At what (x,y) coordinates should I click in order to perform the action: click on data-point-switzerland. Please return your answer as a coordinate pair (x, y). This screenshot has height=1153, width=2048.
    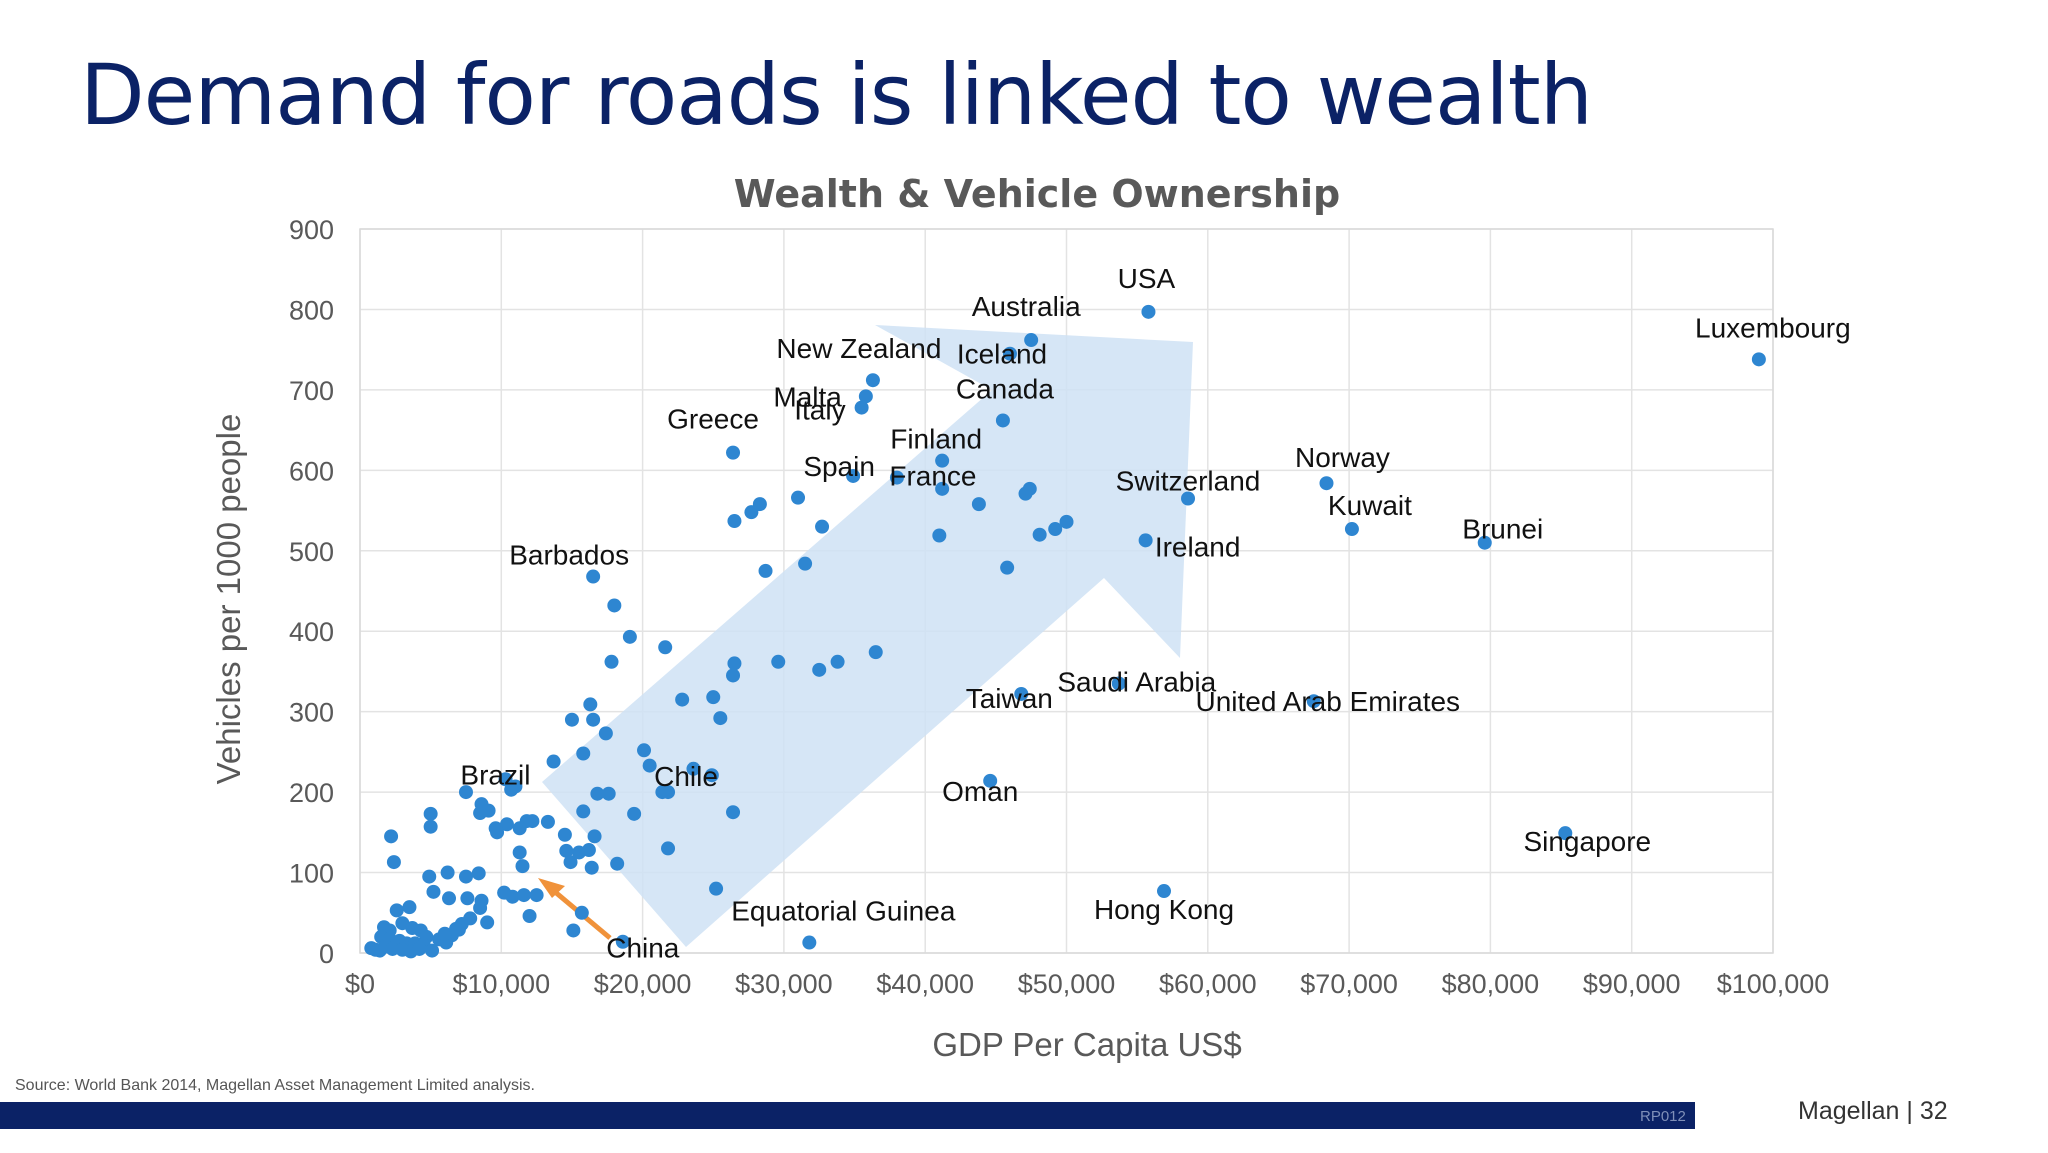
    Looking at the image, I should click on (1188, 498).